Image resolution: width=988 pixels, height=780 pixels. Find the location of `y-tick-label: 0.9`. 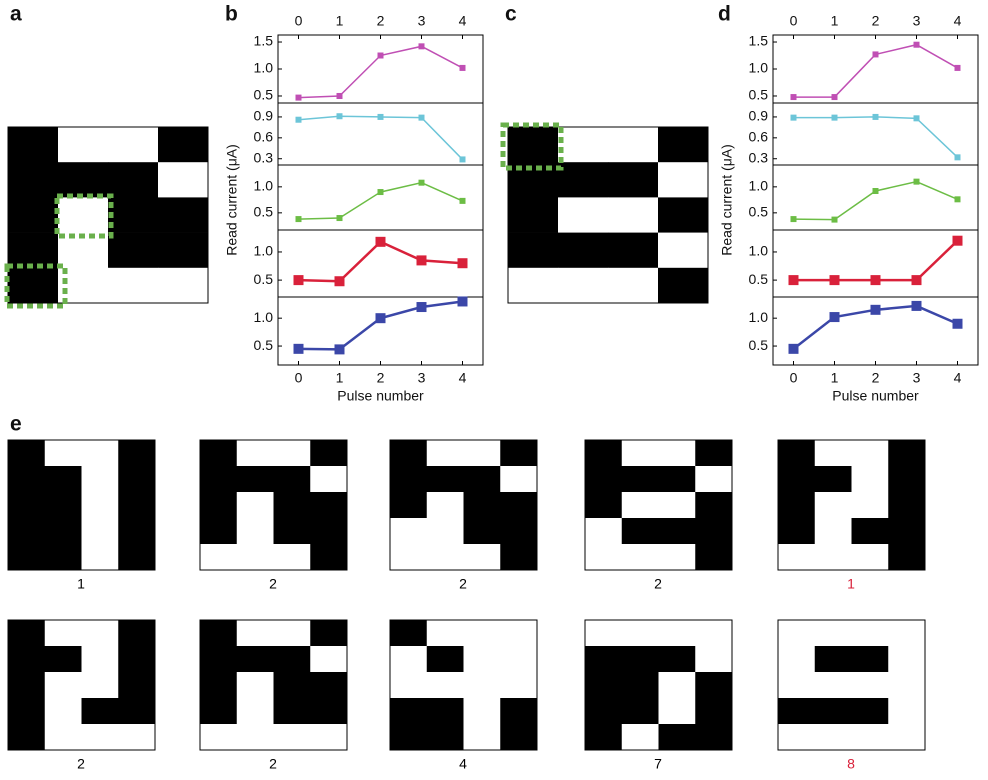

y-tick-label: 0.9 is located at coordinates (264, 116).